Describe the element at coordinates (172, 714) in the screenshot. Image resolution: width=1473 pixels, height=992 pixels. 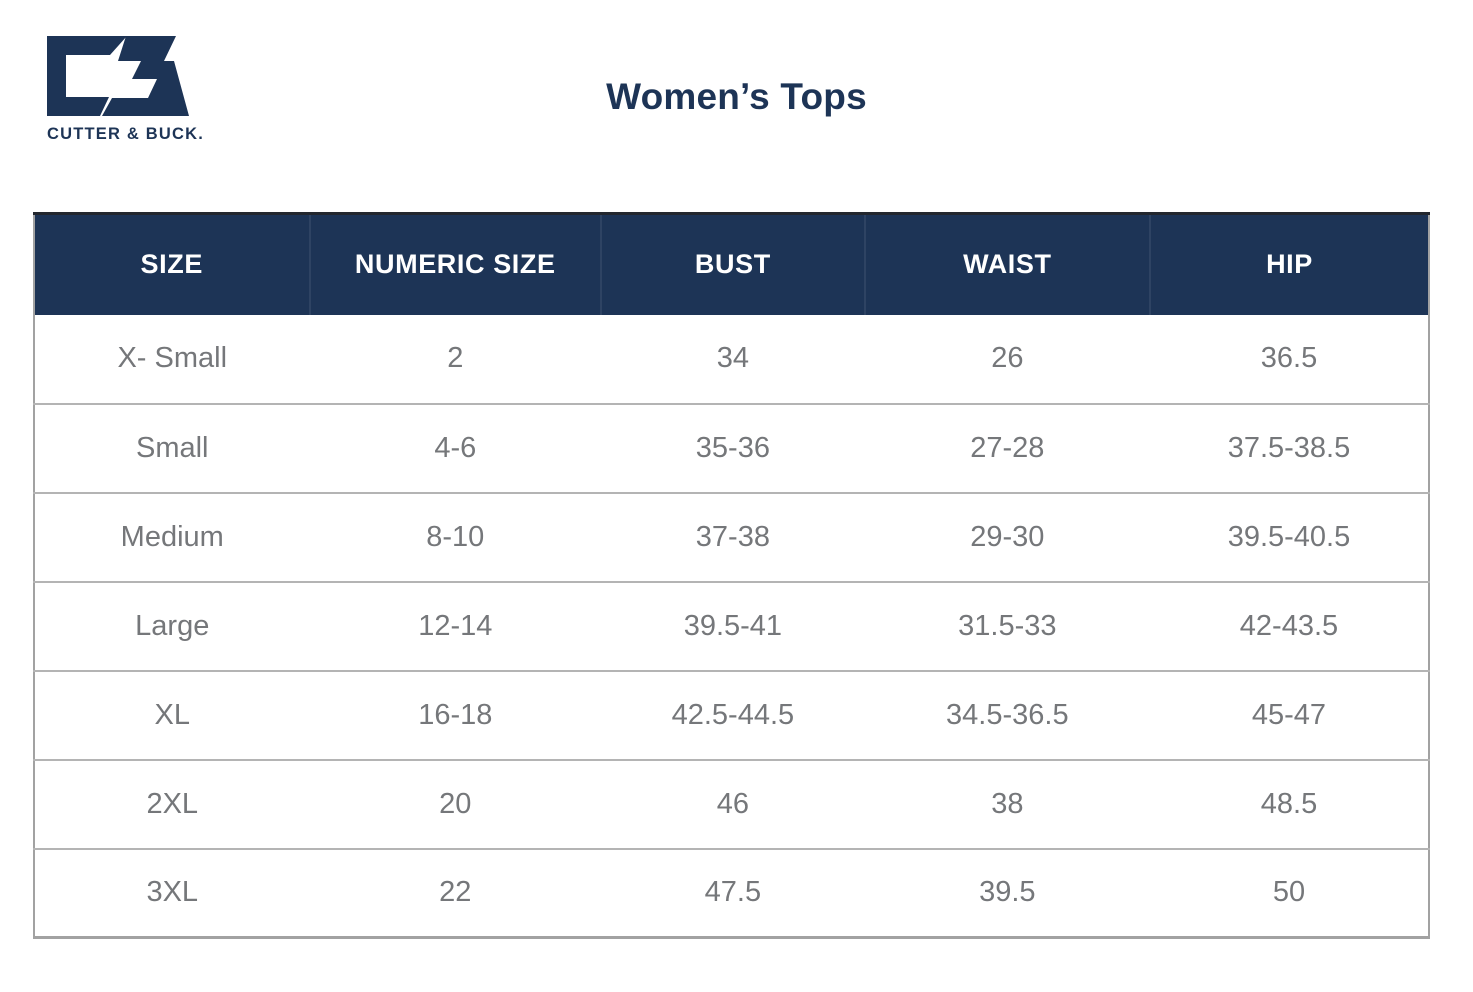
I see `table-cell-size: XL` at that location.